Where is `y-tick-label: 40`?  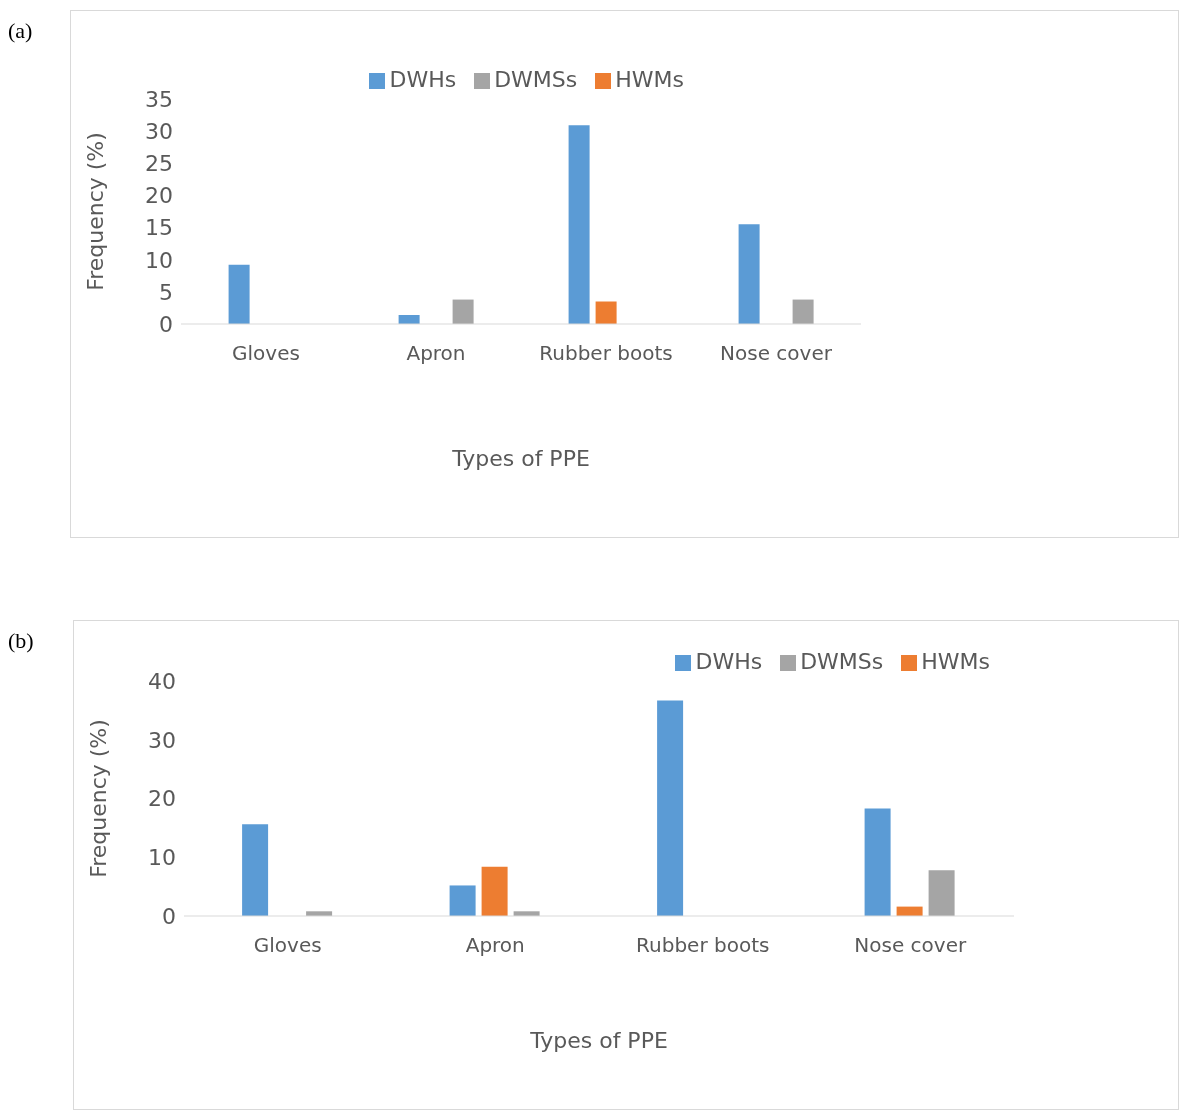 y-tick-label: 40 is located at coordinates (162, 681).